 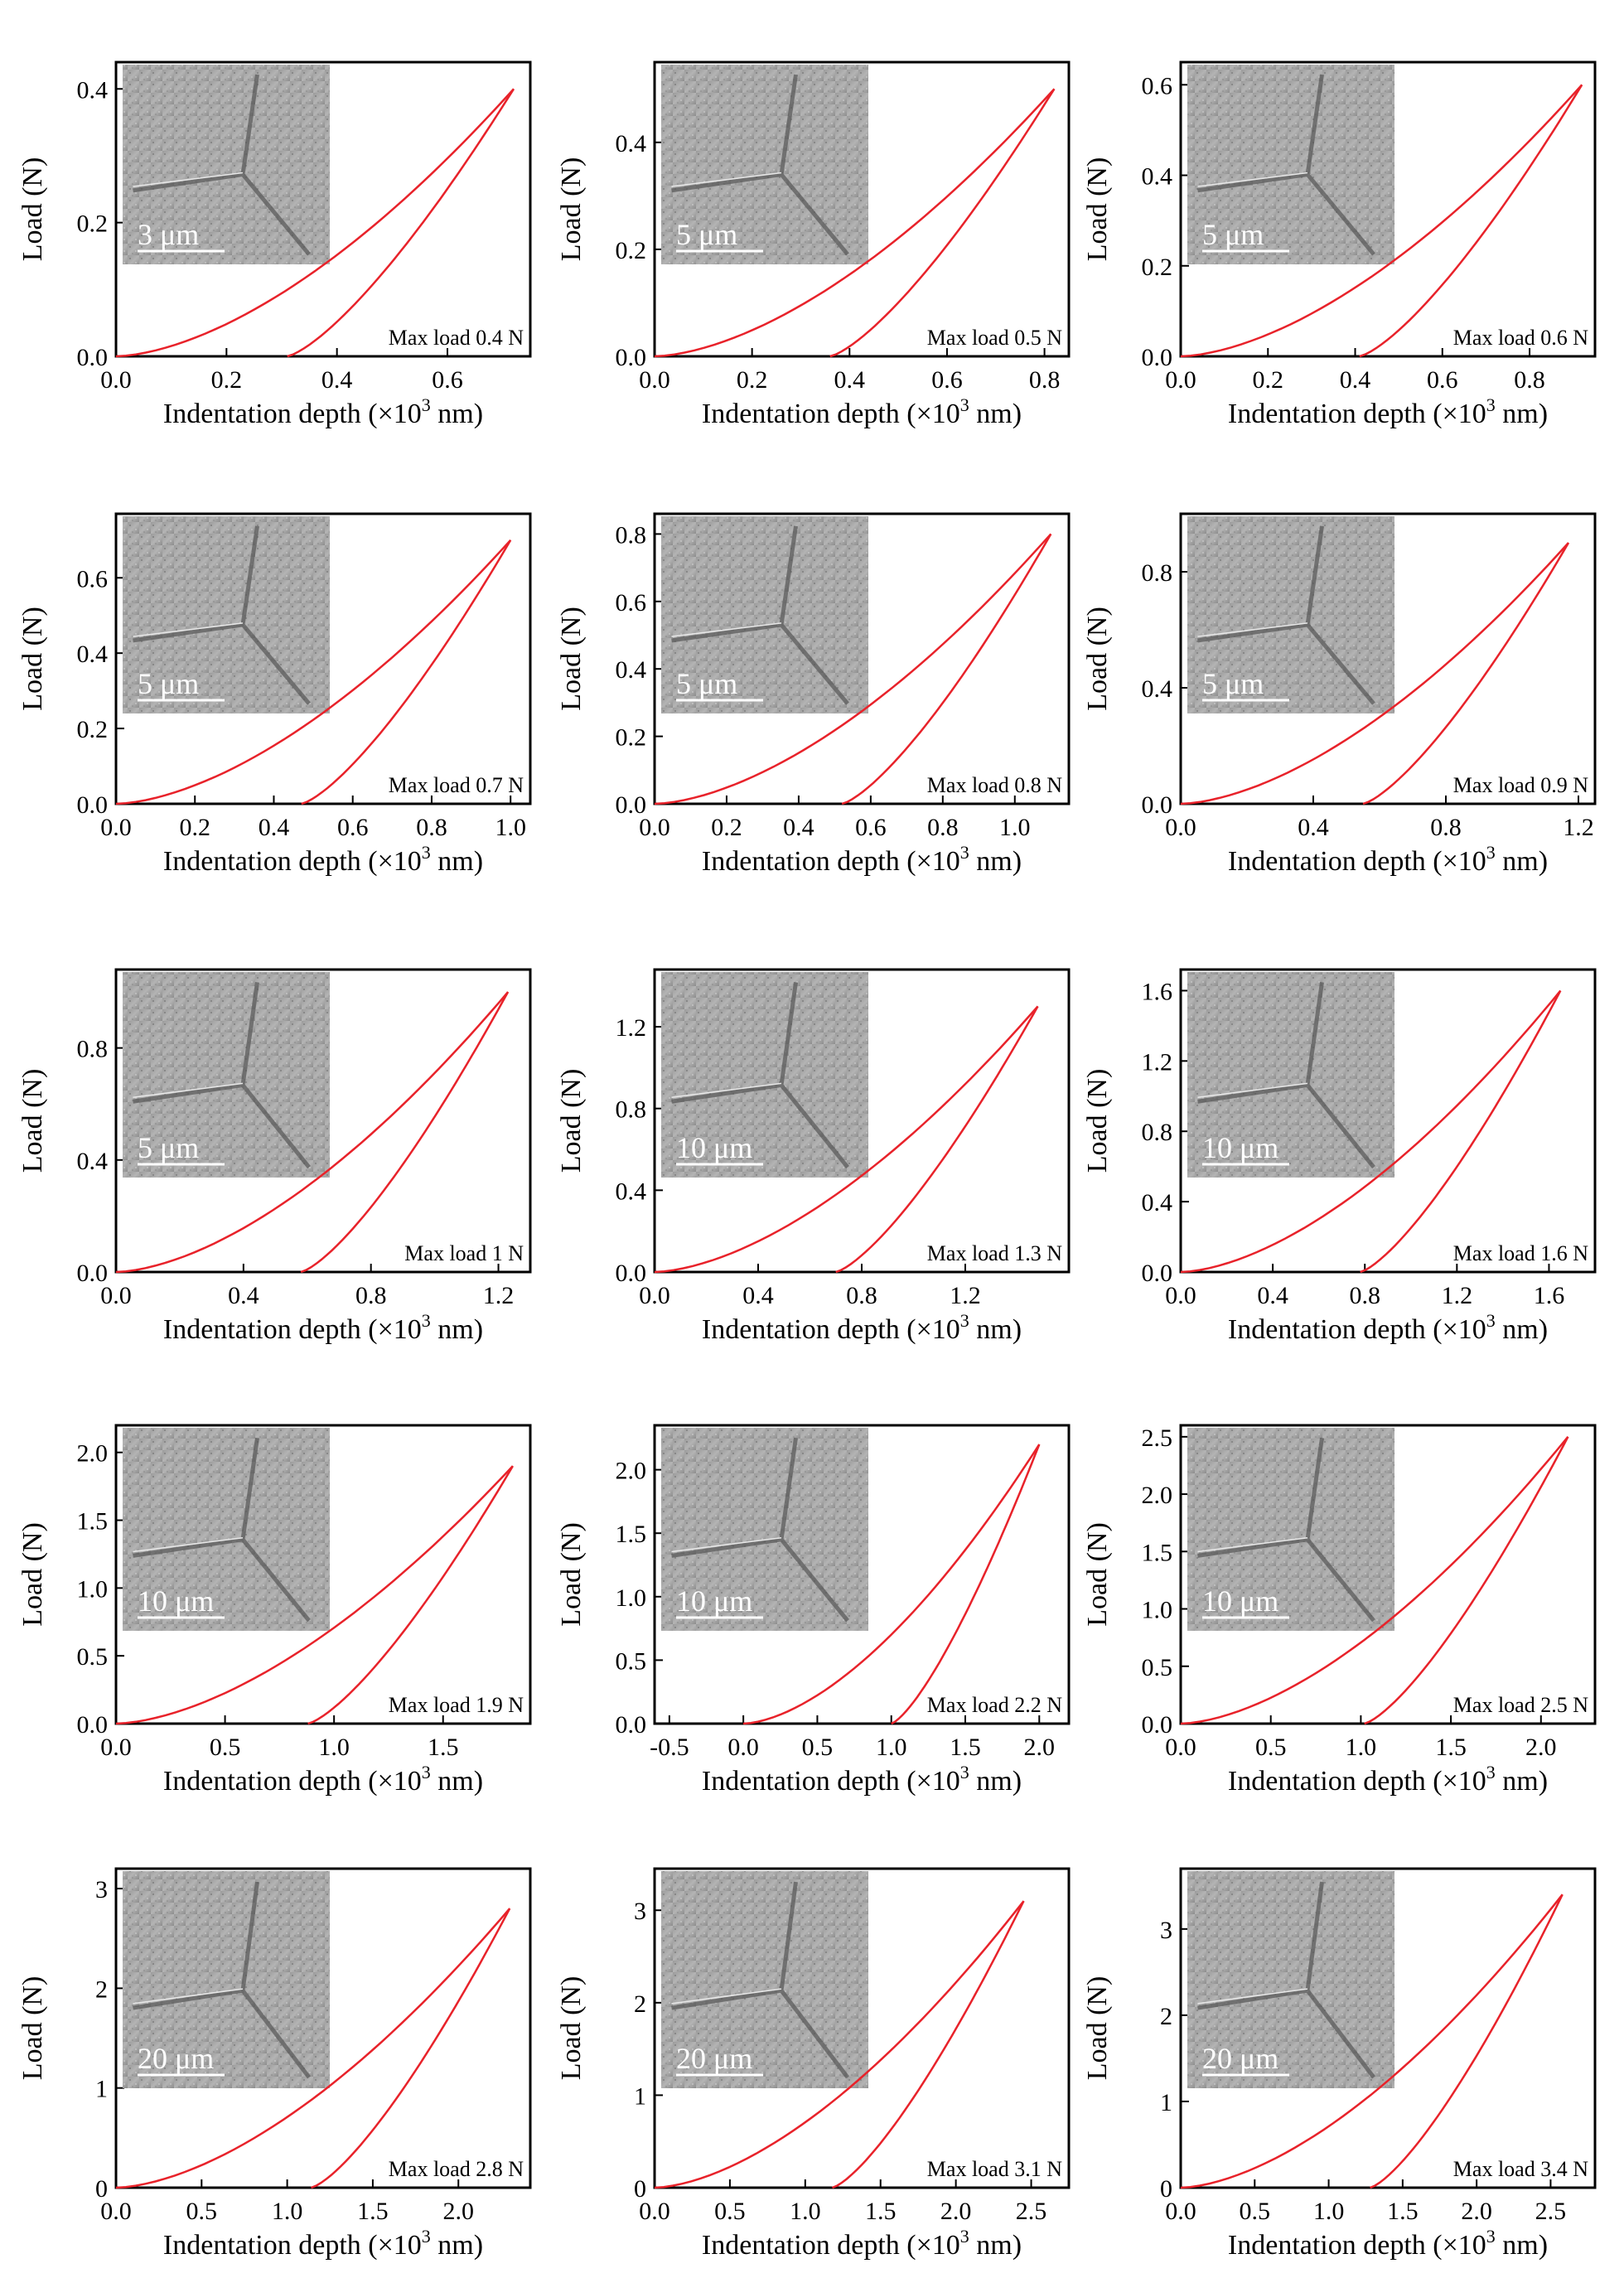 What do you see at coordinates (456, 338) in the screenshot?
I see `max-load-label: Max load 0.4 N` at bounding box center [456, 338].